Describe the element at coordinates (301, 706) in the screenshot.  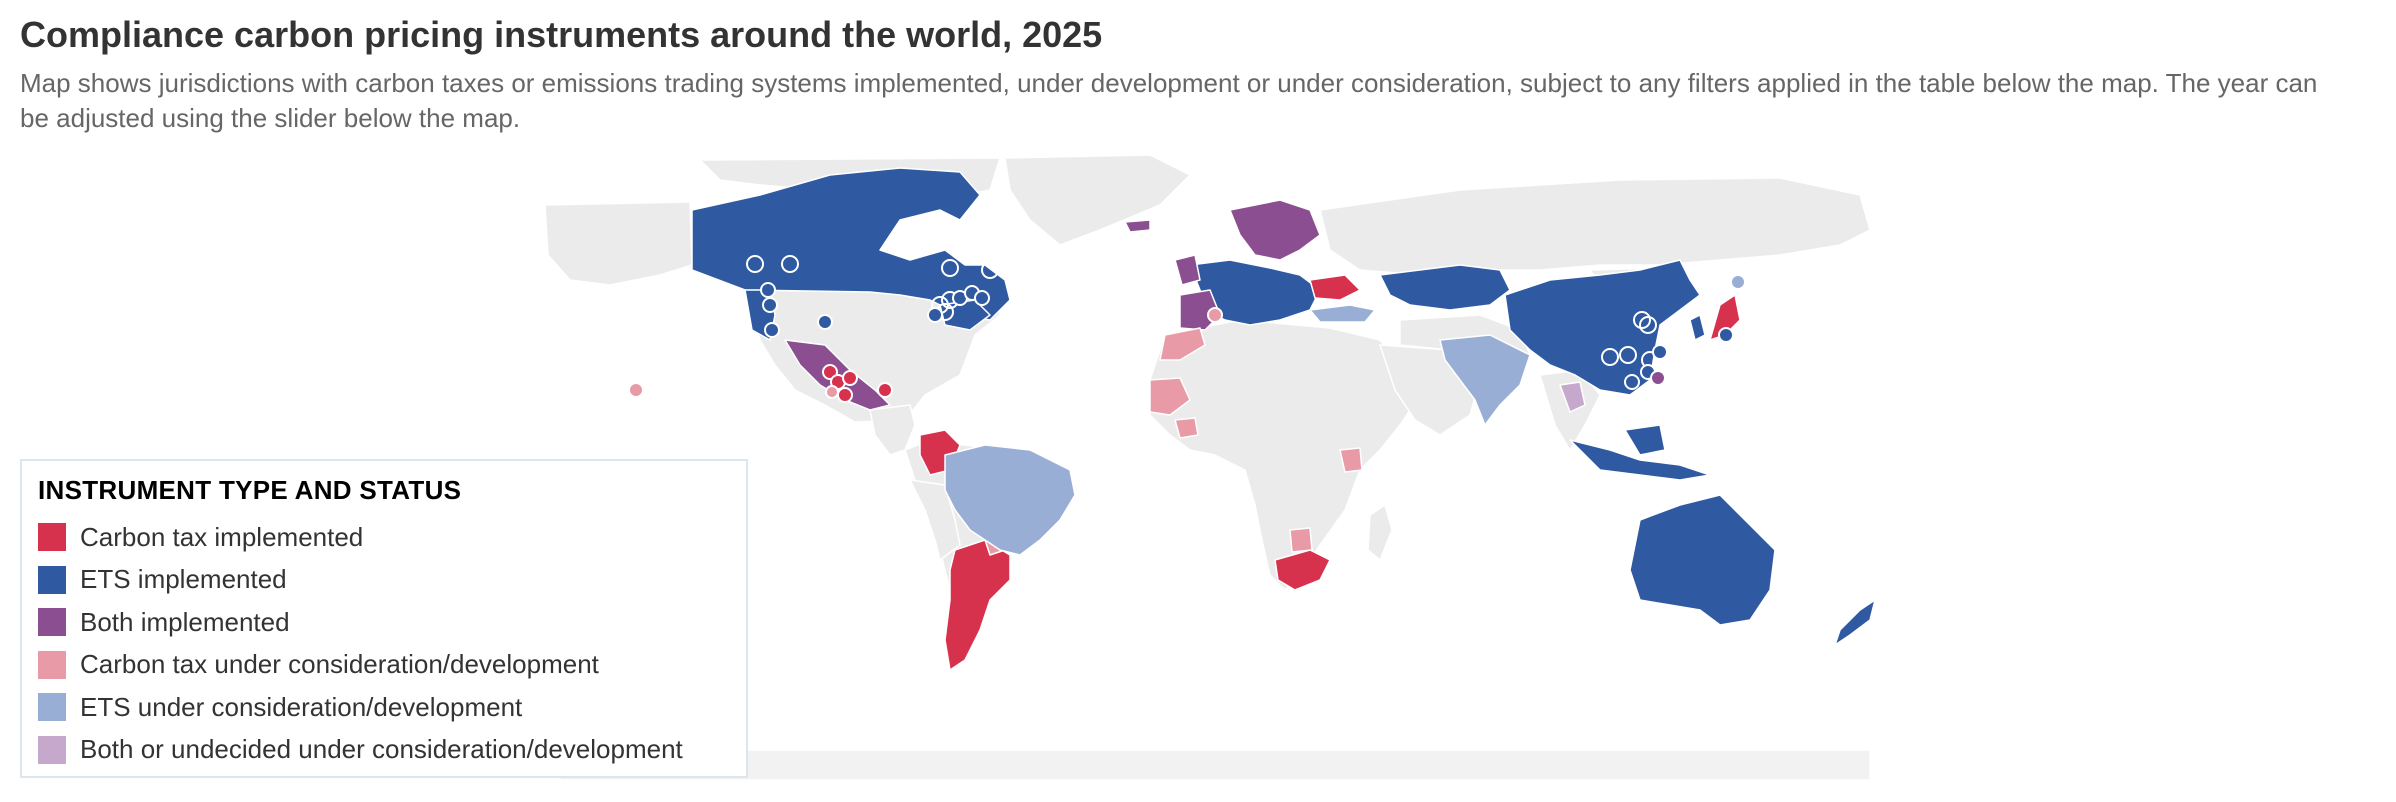
I see `legend-label: ETS under consideration/development` at that location.